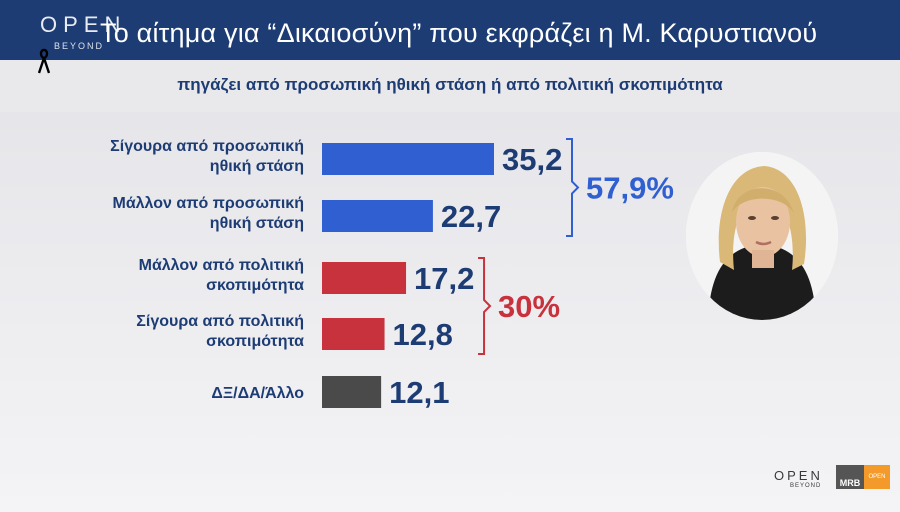  I want to click on group-total-label-1: 57,9%, so click(630, 188).